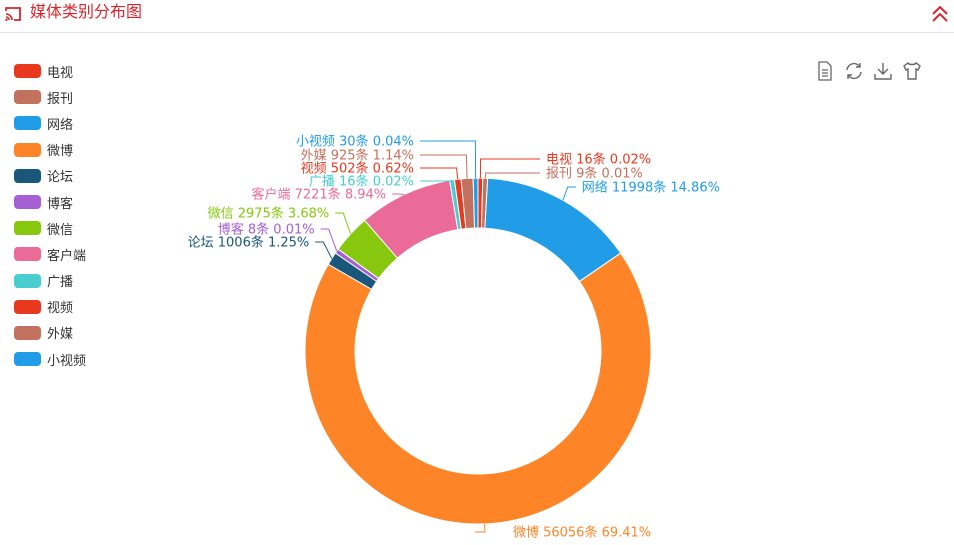 Image resolution: width=954 pixels, height=545 pixels. I want to click on cast-icon, so click(13, 14).